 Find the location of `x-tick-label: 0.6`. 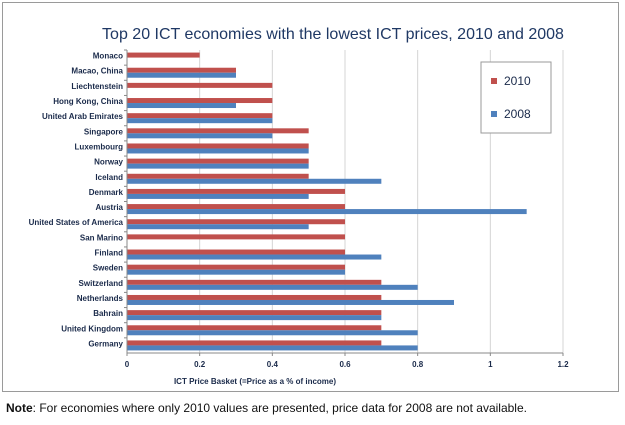

x-tick-label: 0.6 is located at coordinates (345, 364).